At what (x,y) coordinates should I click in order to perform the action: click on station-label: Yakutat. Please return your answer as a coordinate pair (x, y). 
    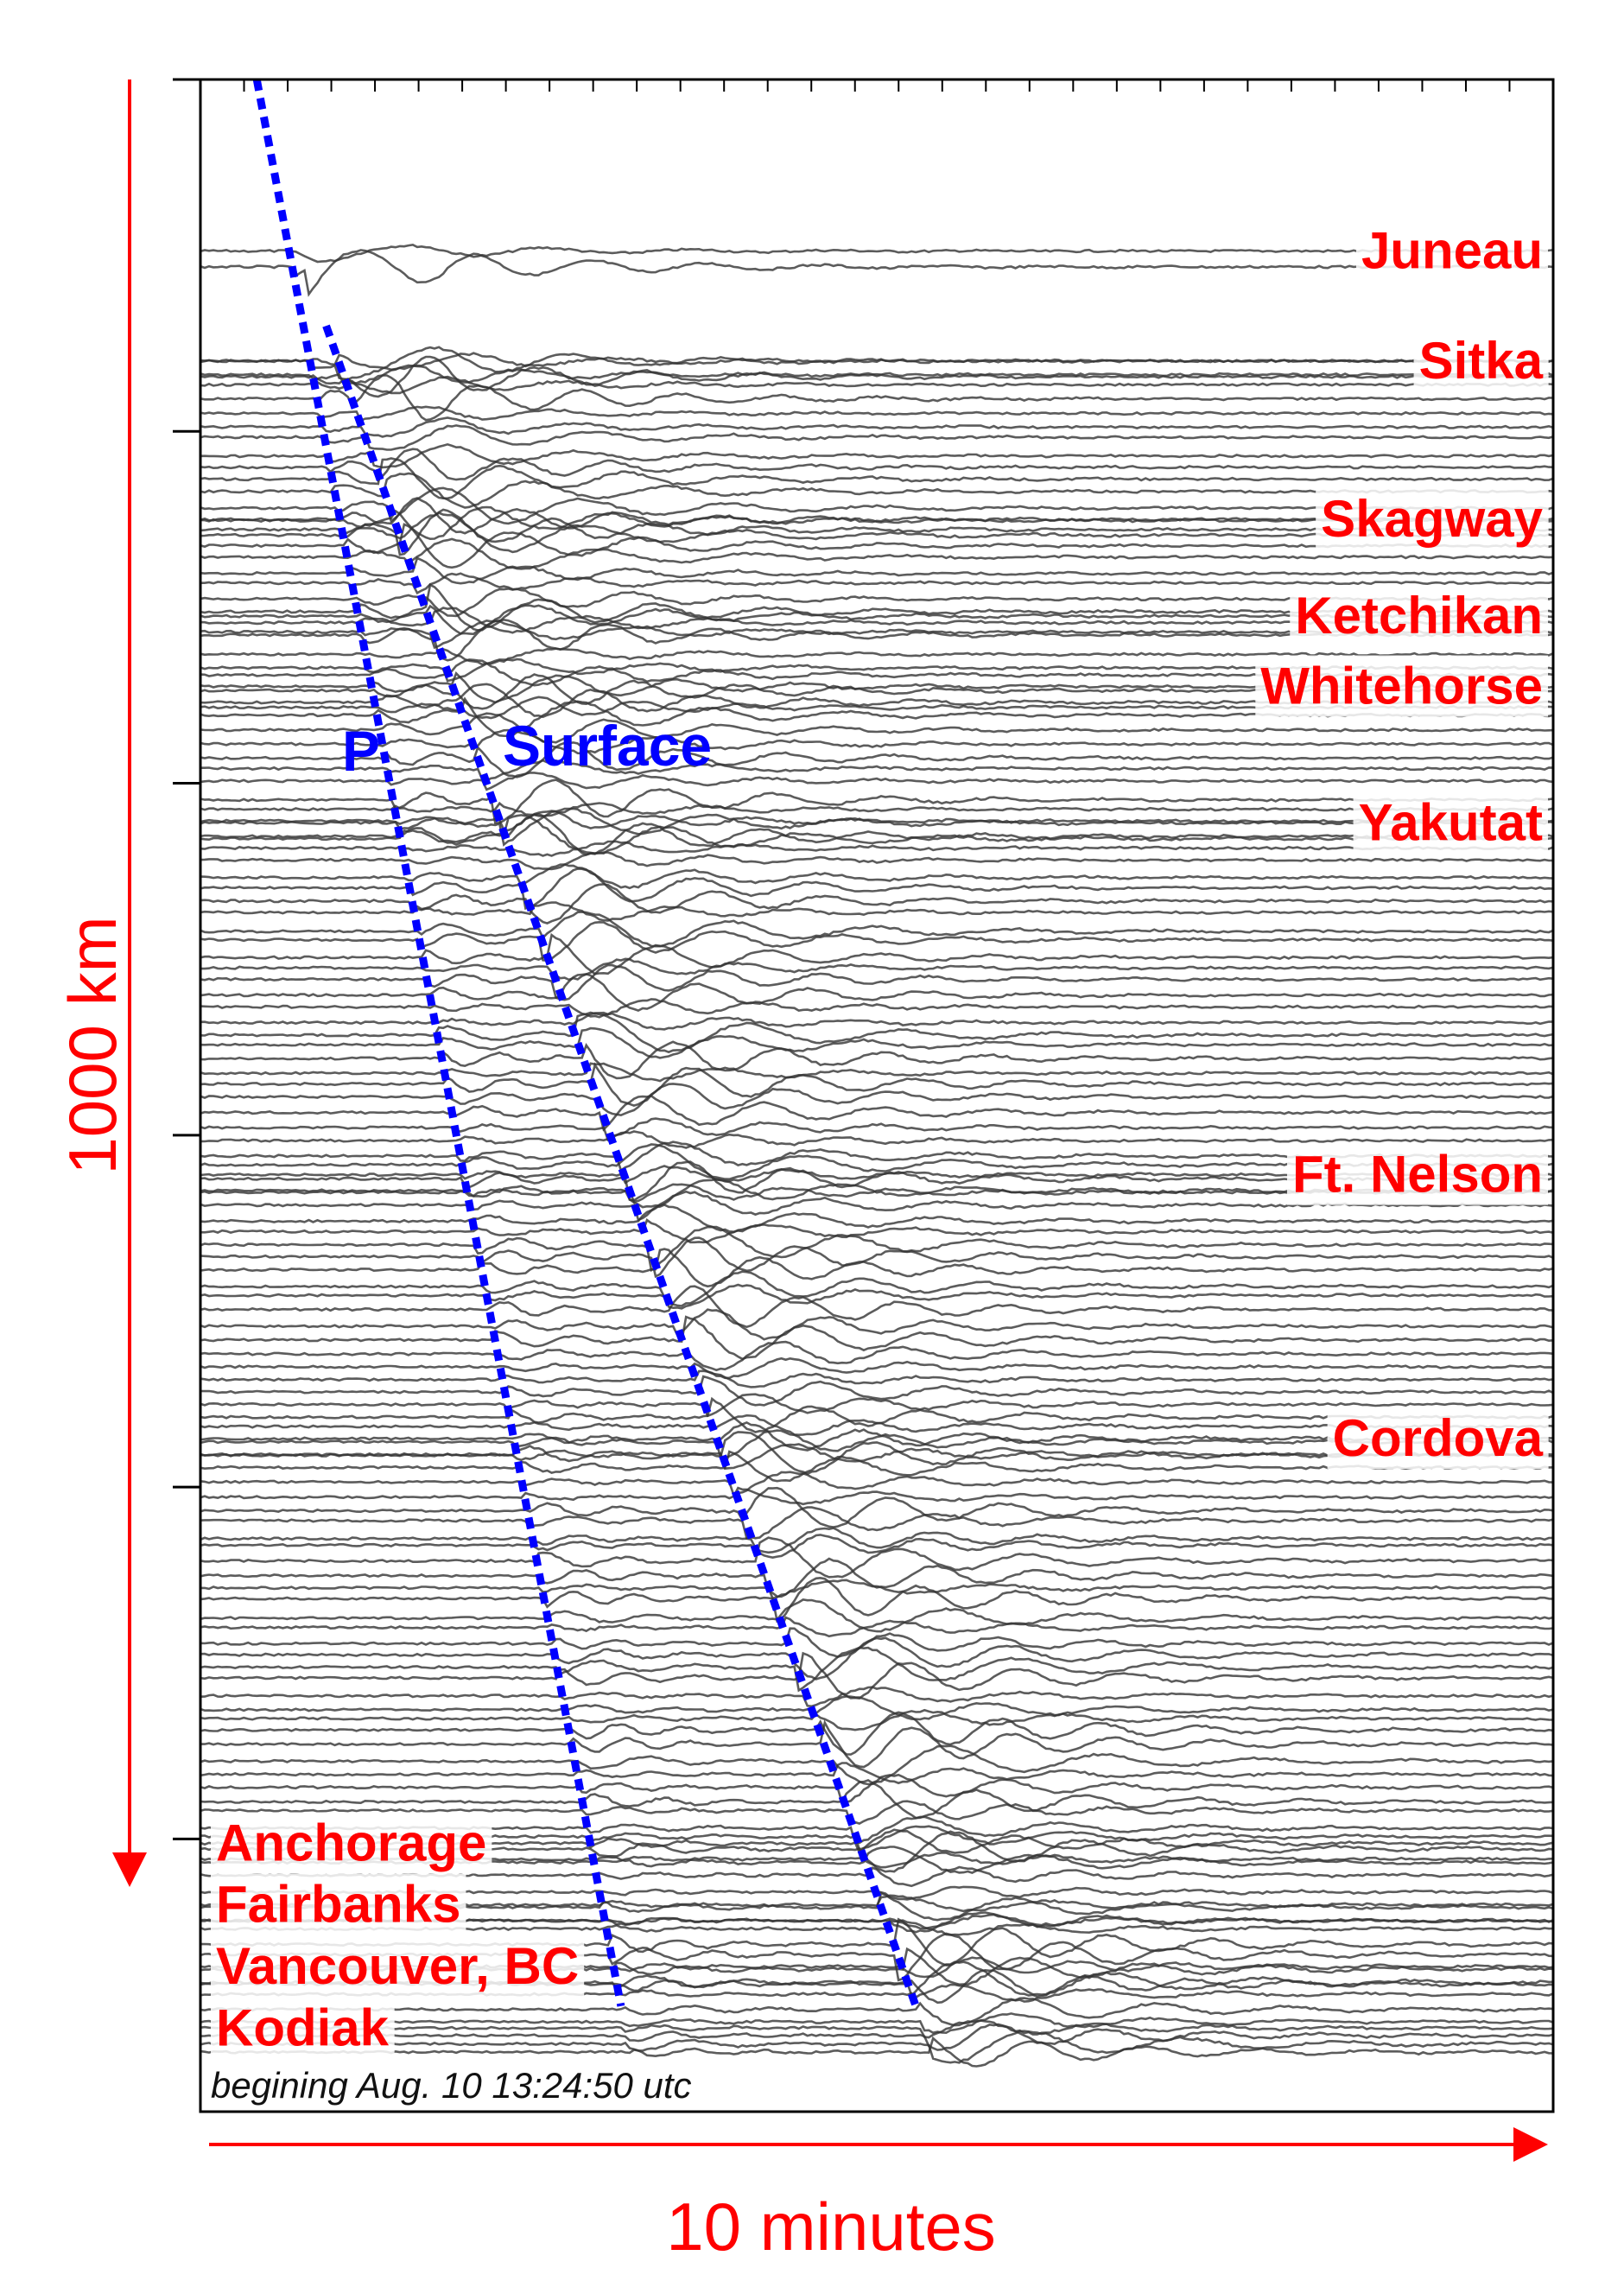
    Looking at the image, I should click on (1451, 822).